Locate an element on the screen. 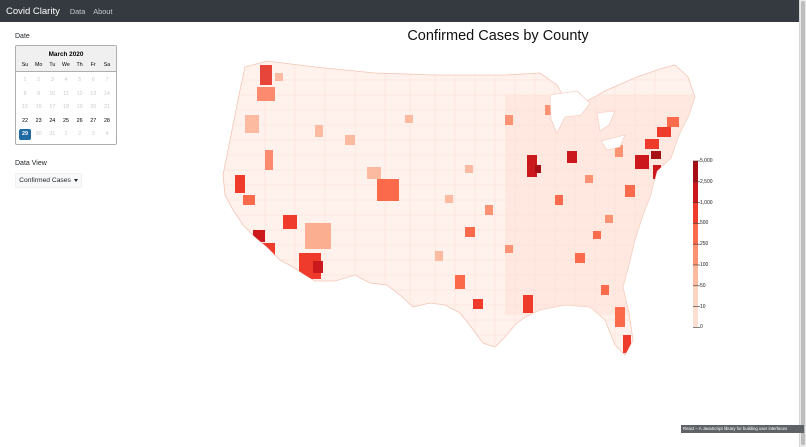 Image resolution: width=806 pixels, height=447 pixels. date-day: 10 is located at coordinates (52, 93).